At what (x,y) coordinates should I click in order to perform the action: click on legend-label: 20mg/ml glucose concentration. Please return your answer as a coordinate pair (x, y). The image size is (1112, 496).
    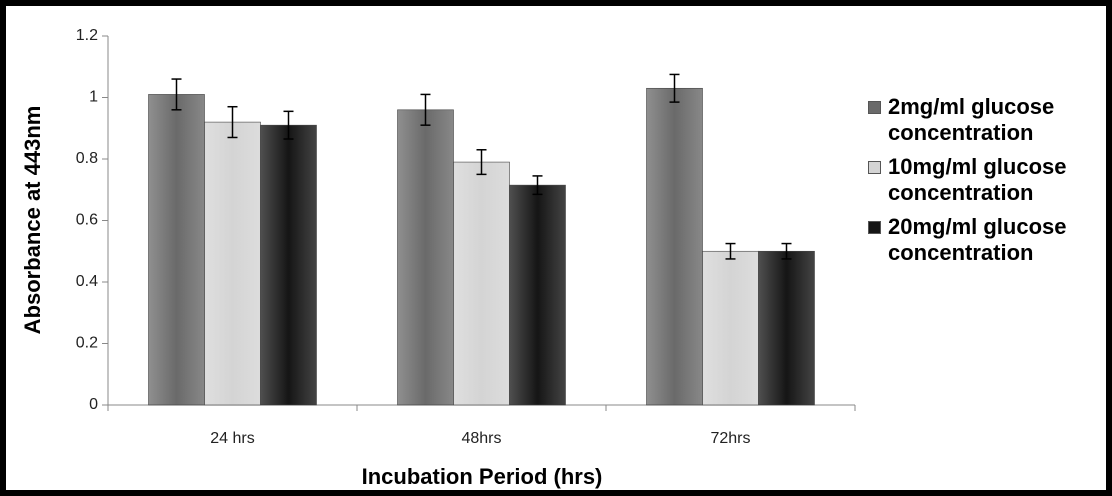
    Looking at the image, I should click on (977, 239).